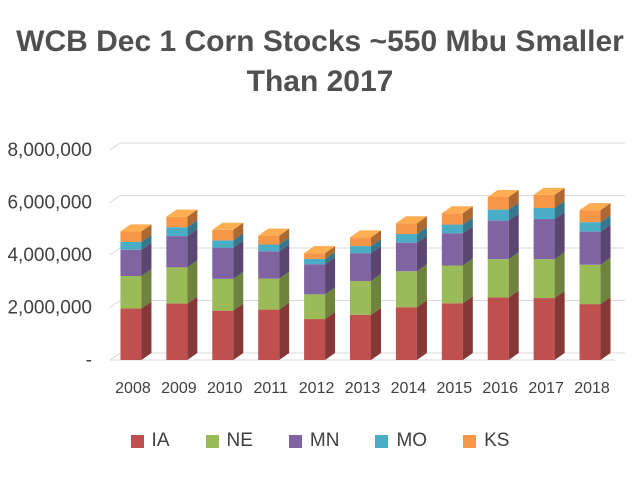 The width and height of the screenshot is (640, 480). Describe the element at coordinates (320, 250) in the screenshot. I see `bar-top-2012` at that location.